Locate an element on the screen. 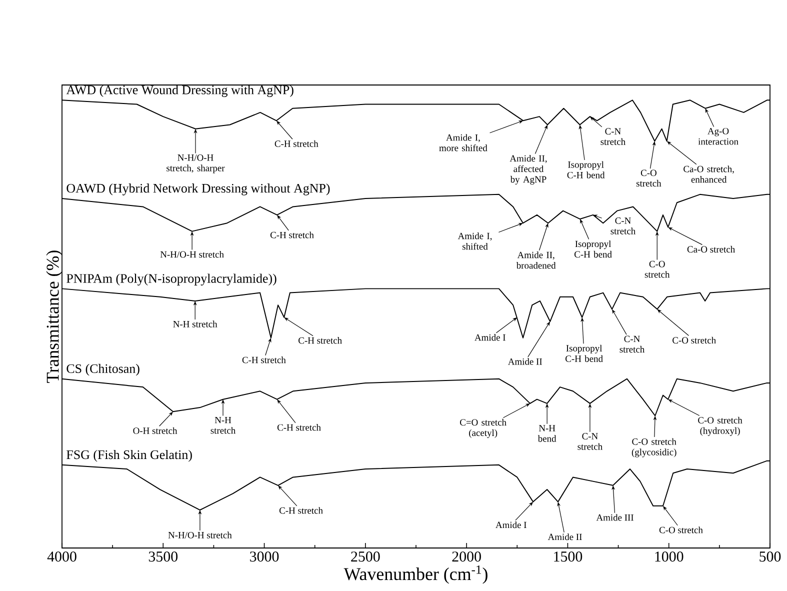 The width and height of the screenshot is (787, 591). y-axis-title: Transmittance (%) is located at coordinates (54, 316).